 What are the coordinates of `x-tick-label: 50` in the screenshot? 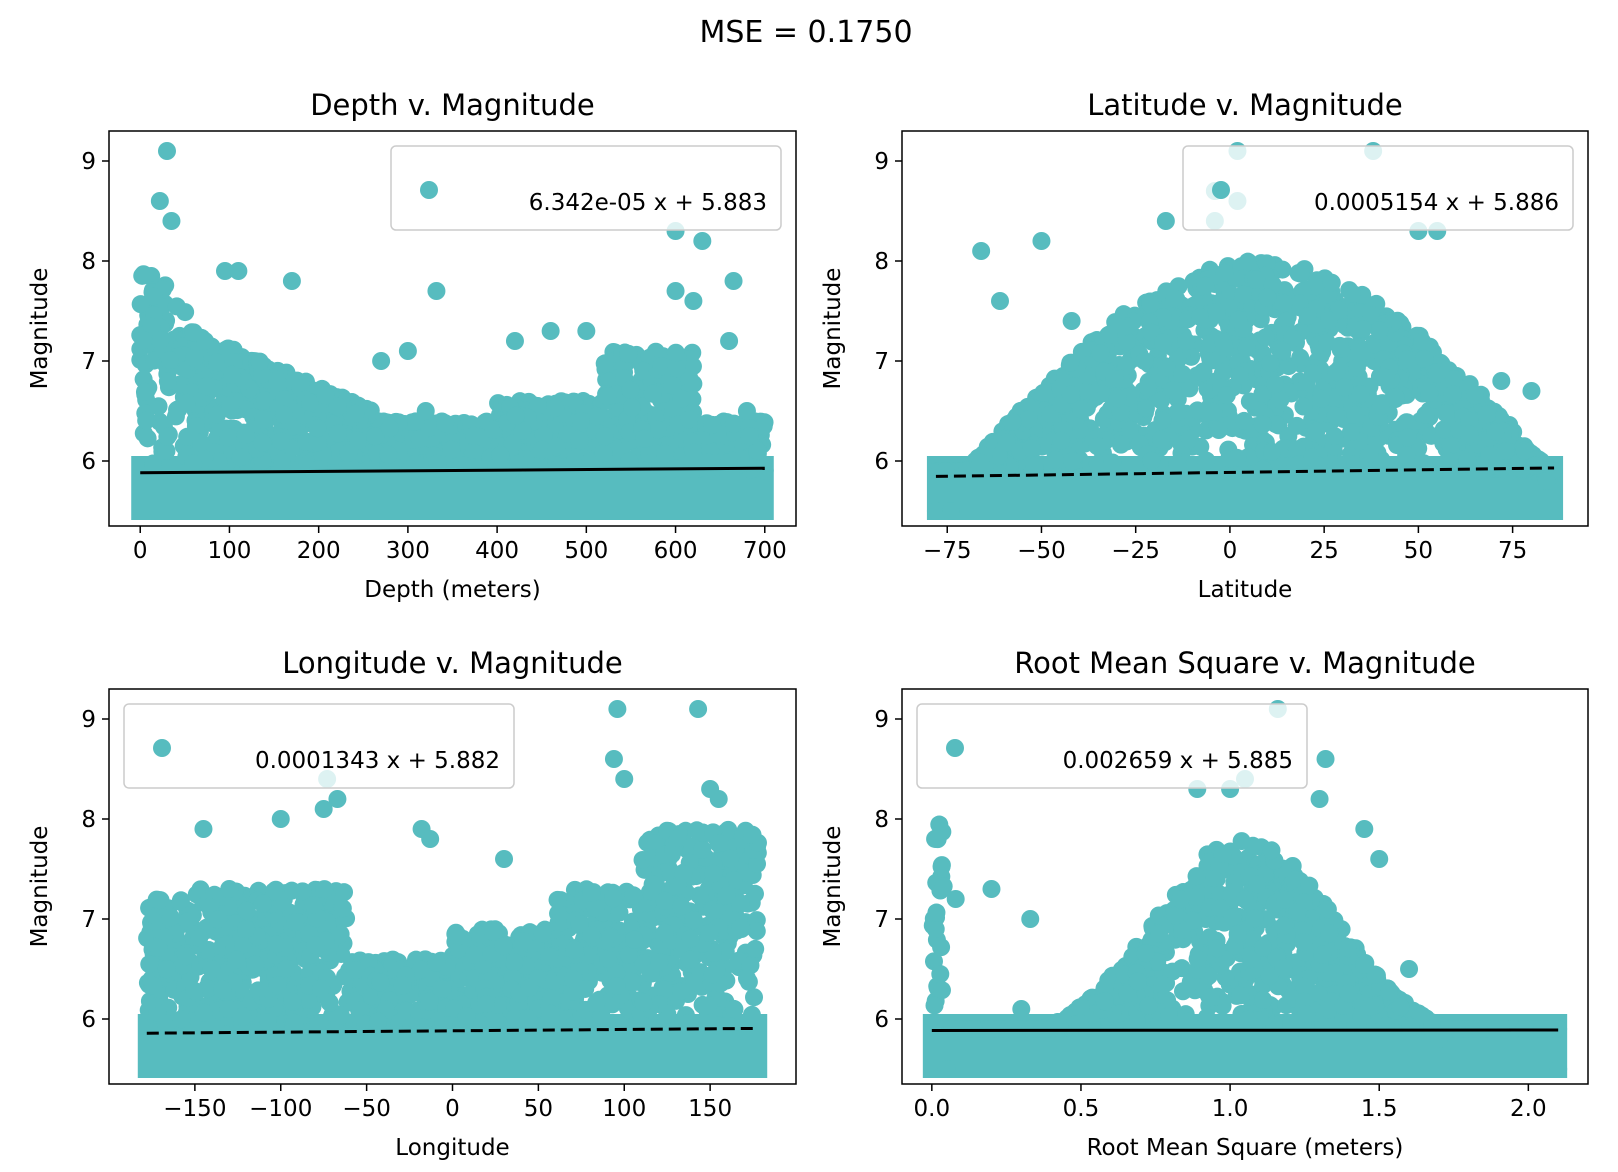 It's located at (1418, 551).